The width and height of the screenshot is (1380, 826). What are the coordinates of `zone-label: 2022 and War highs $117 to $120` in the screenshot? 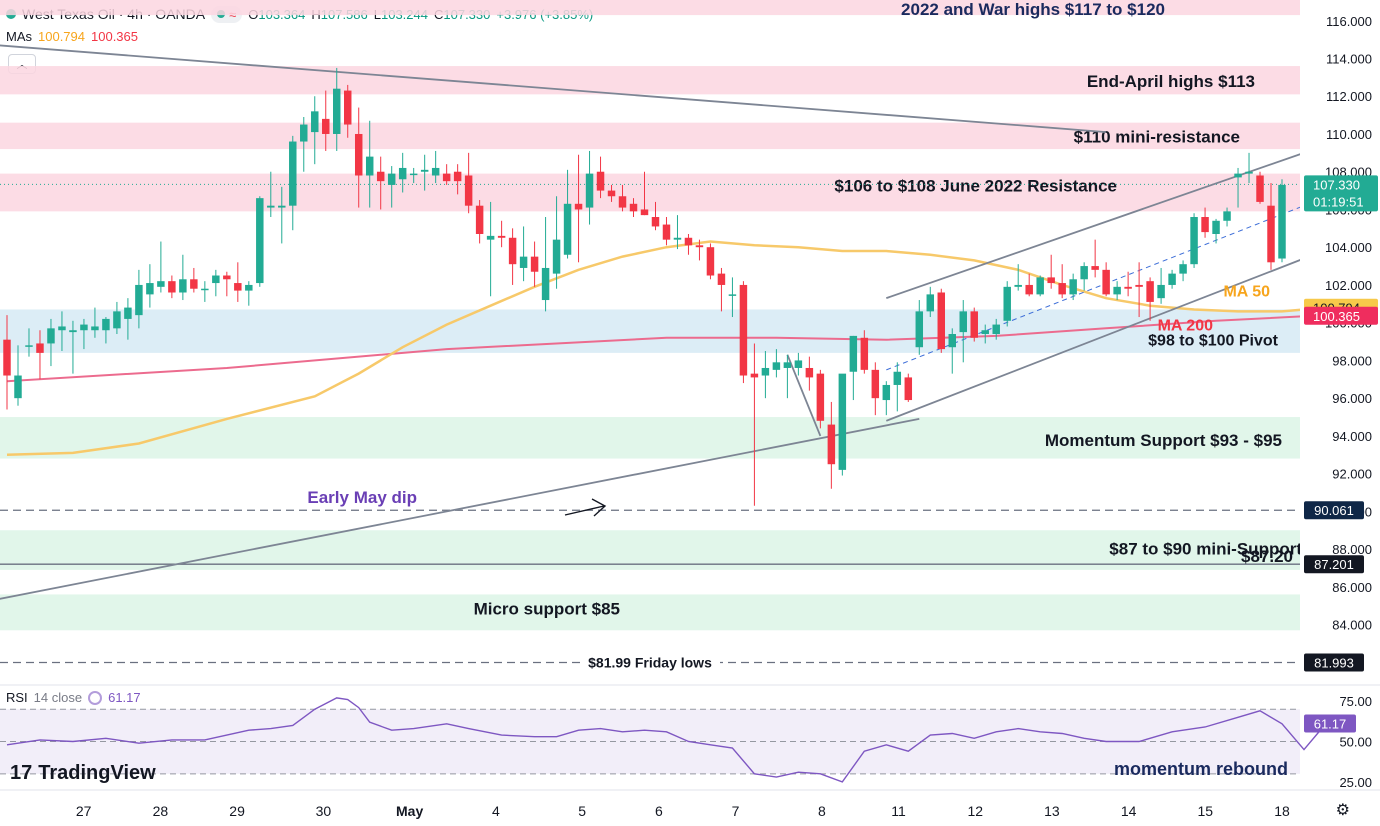 It's located at (1033, 9).